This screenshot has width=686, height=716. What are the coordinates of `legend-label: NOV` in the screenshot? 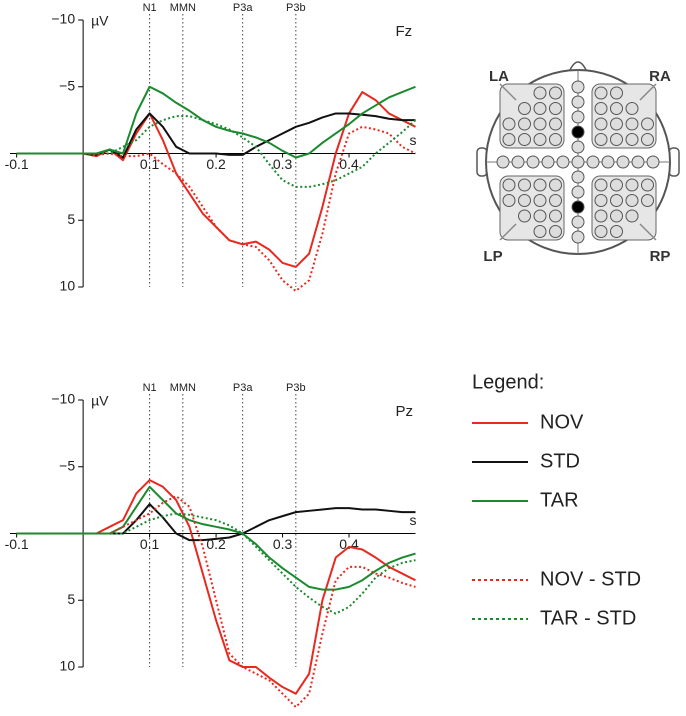 It's located at (562, 422).